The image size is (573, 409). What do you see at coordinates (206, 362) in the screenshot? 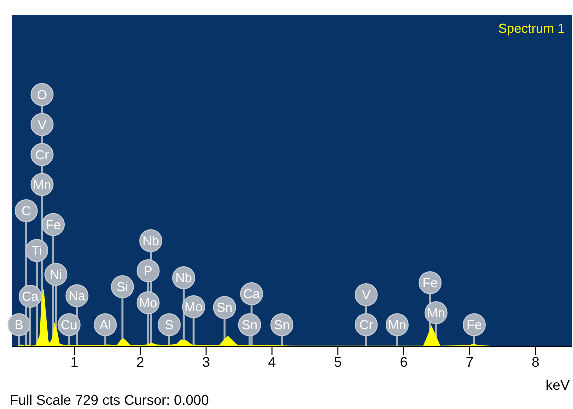
I see `x-tick-label: 3` at bounding box center [206, 362].